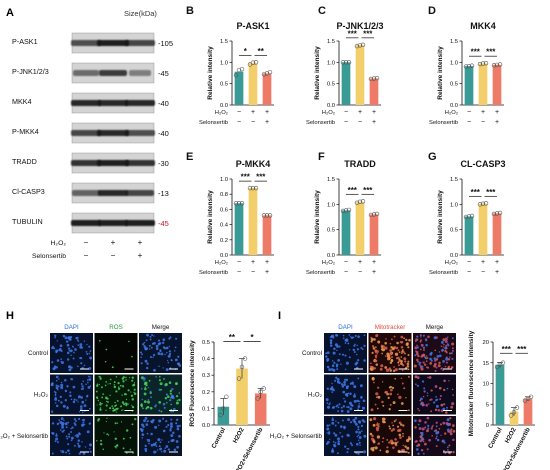 This screenshot has height=470, width=550. I want to click on y-axis-label: Relative intensity, so click(210, 217).